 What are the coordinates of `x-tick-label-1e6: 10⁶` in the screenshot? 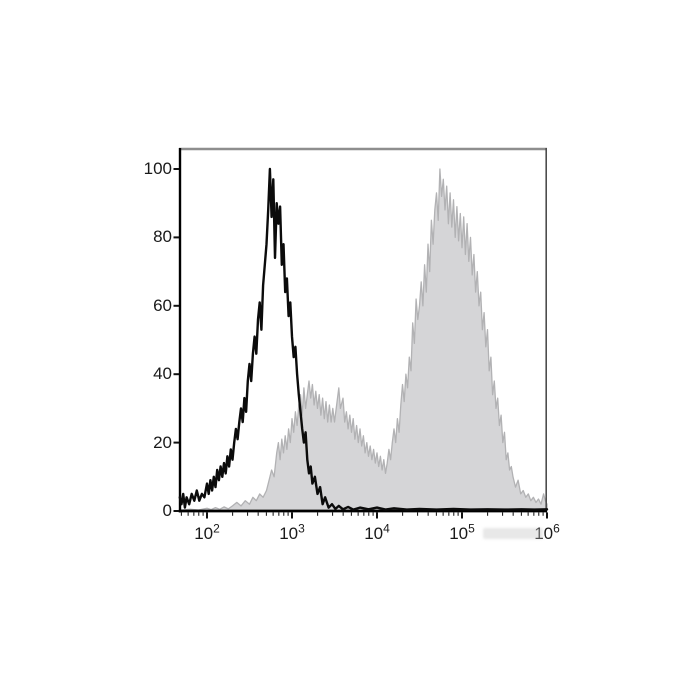 It's located at (547, 532).